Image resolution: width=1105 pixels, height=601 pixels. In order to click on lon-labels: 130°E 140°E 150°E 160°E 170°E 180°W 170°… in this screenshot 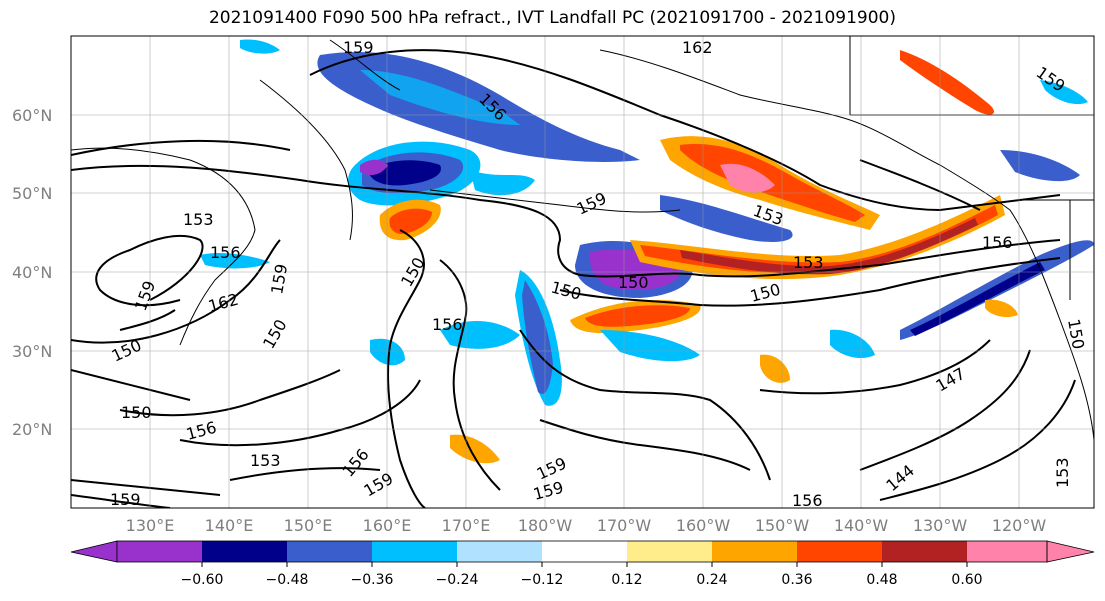, I will do `click(586, 525)`.